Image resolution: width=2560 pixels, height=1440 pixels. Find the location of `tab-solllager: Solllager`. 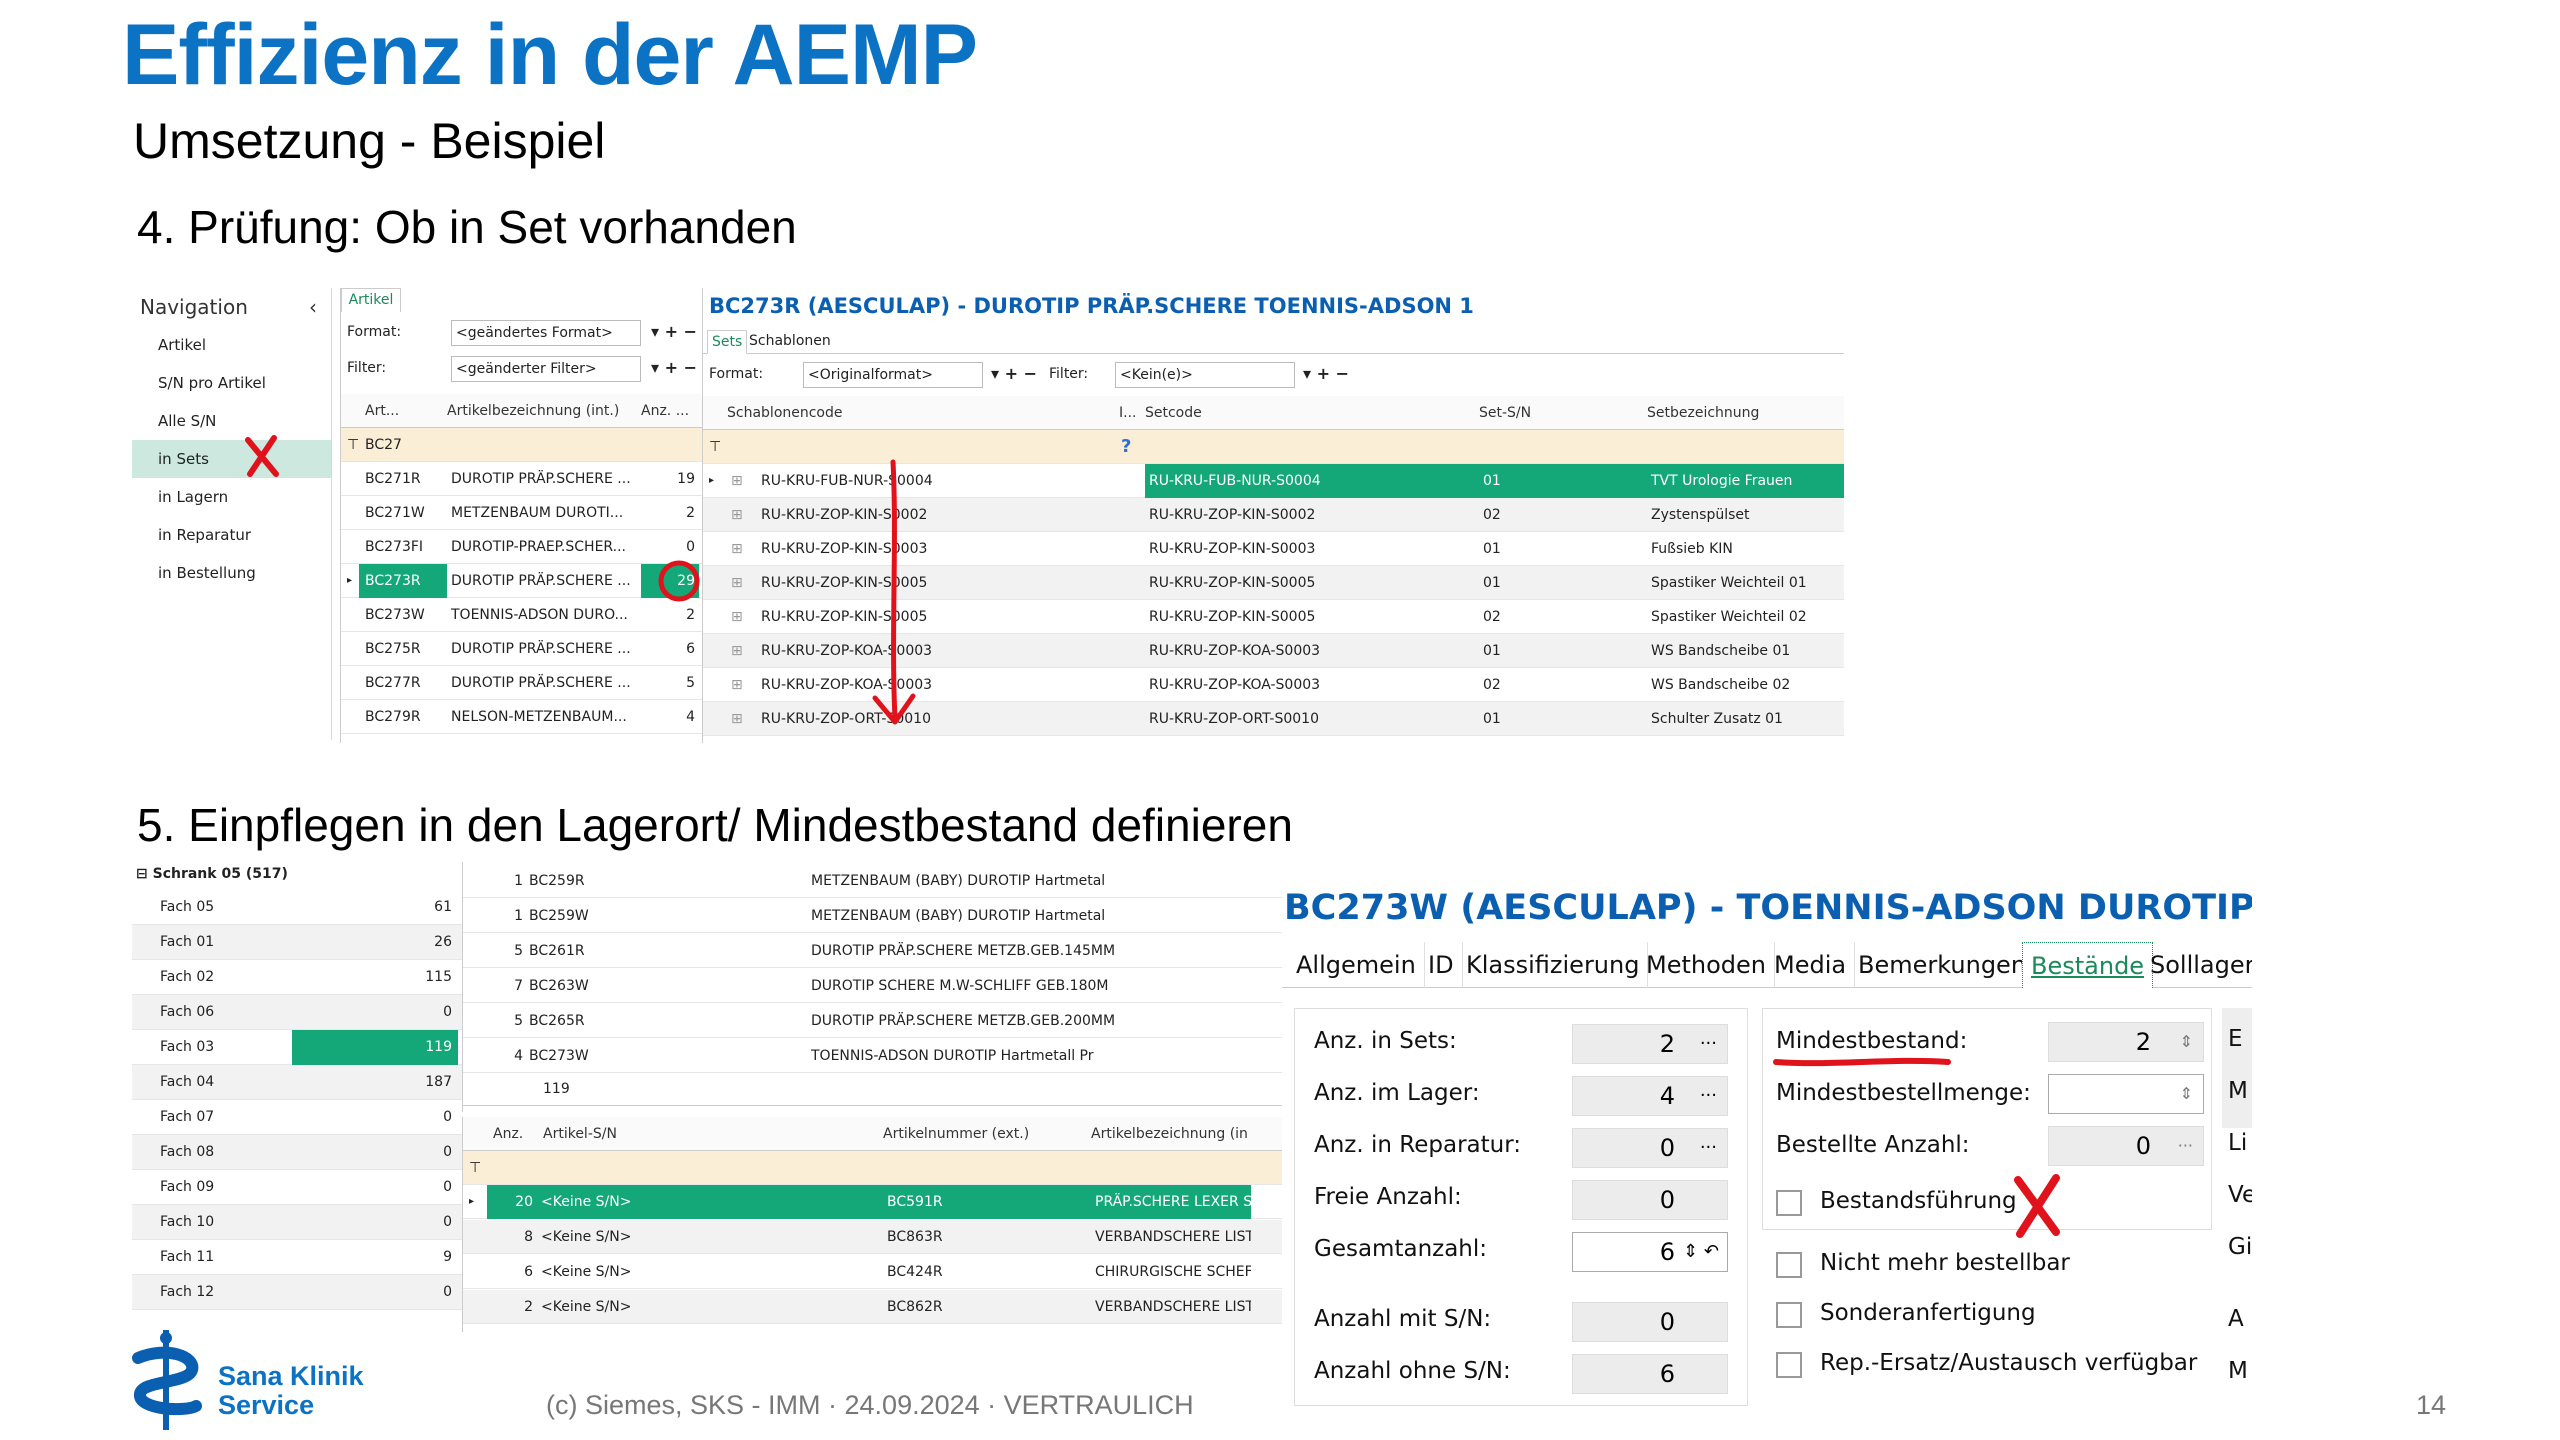

tab-solllager: Solllager is located at coordinates (2201, 965).